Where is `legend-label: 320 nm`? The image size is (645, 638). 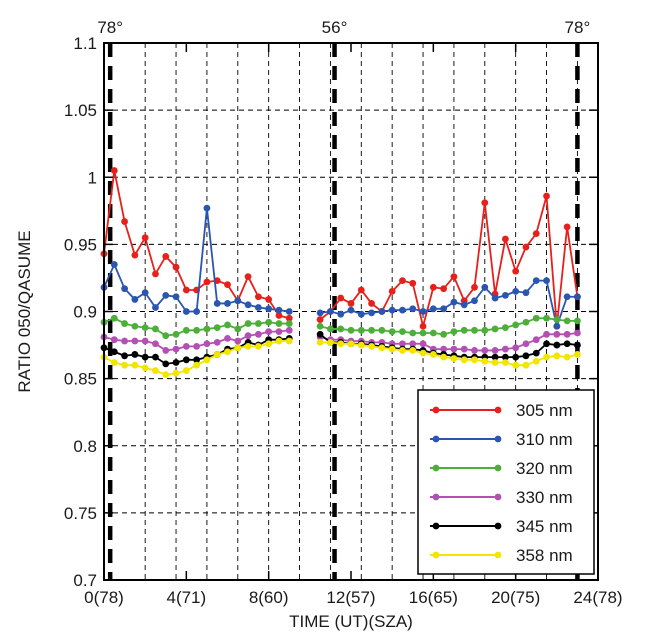 legend-label: 320 nm is located at coordinates (544, 468).